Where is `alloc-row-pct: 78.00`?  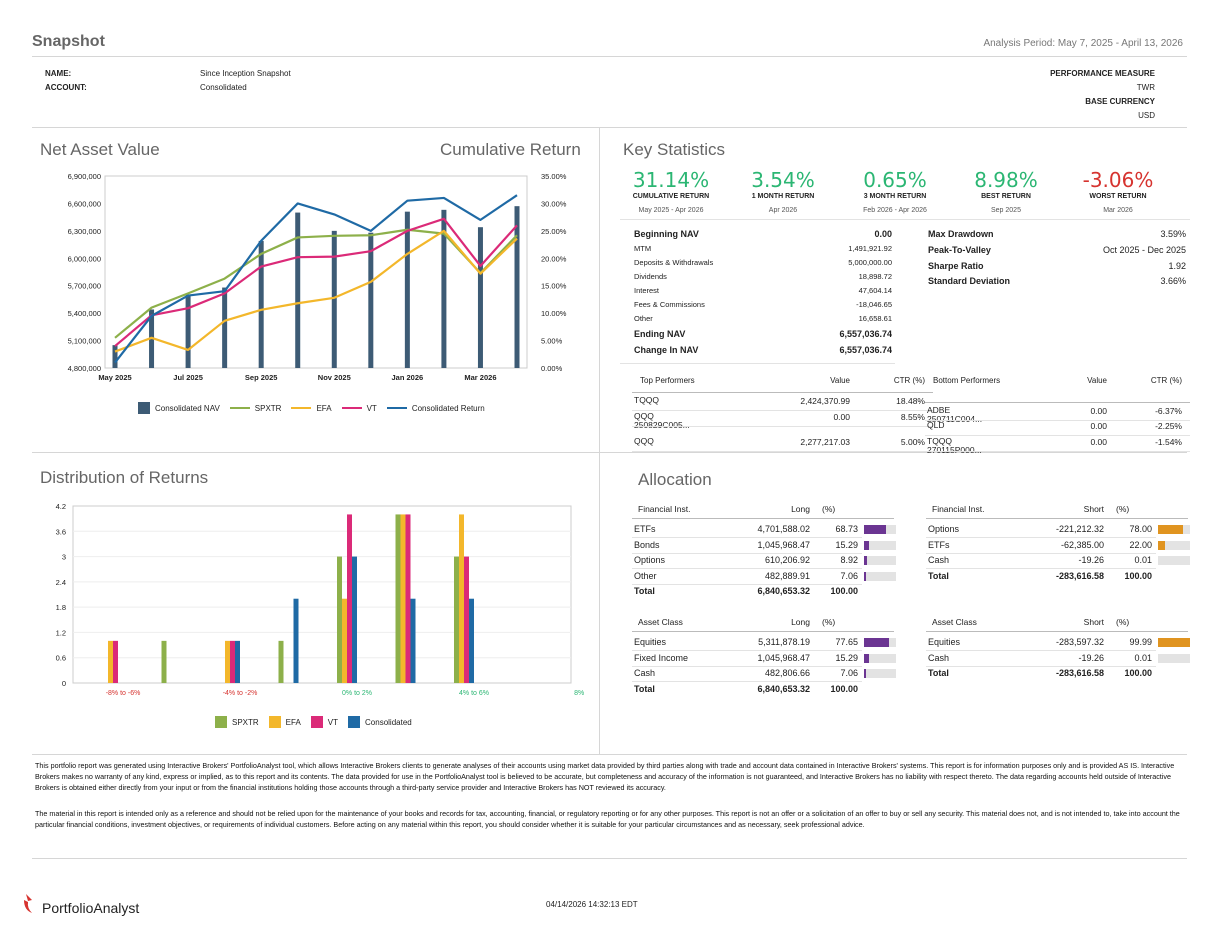 alloc-row-pct: 78.00 is located at coordinates (1140, 529).